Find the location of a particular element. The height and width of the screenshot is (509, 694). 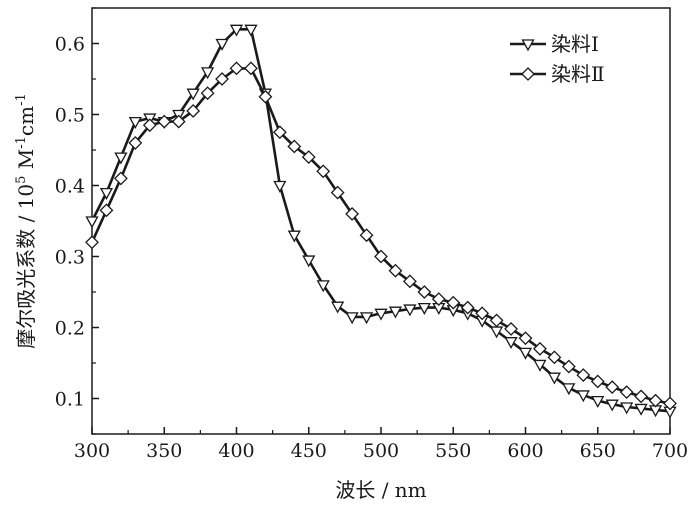

x-tick-label: 700 is located at coordinates (670, 451).